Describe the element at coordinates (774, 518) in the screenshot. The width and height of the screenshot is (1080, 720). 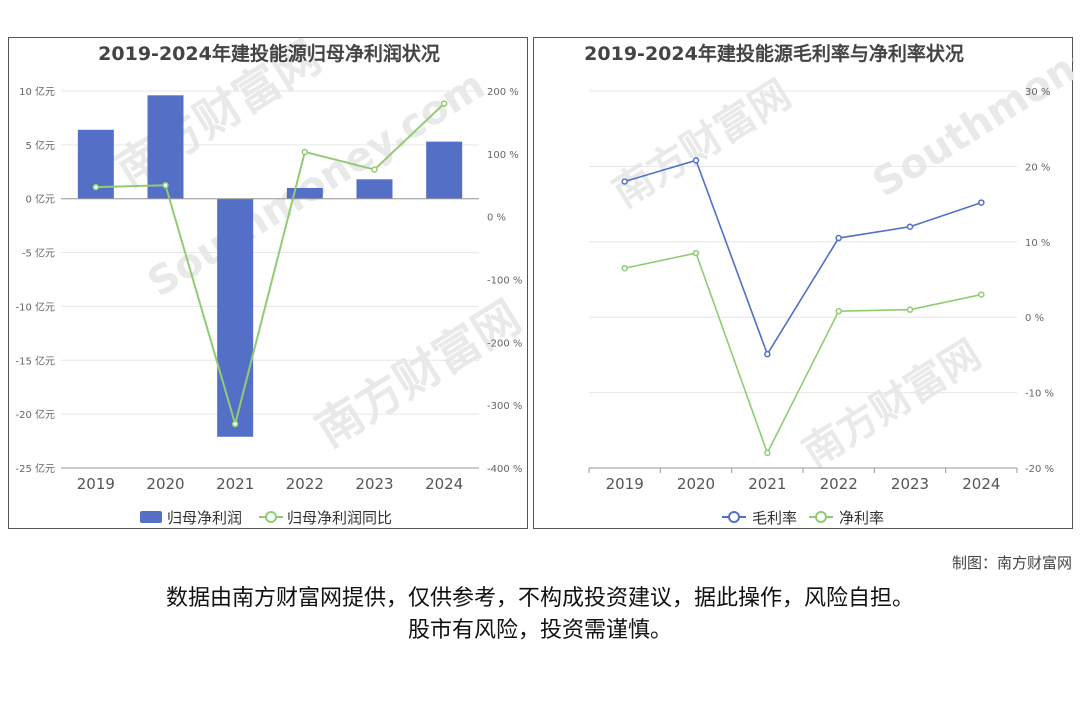
I see `legend-label: 毛利率` at that location.